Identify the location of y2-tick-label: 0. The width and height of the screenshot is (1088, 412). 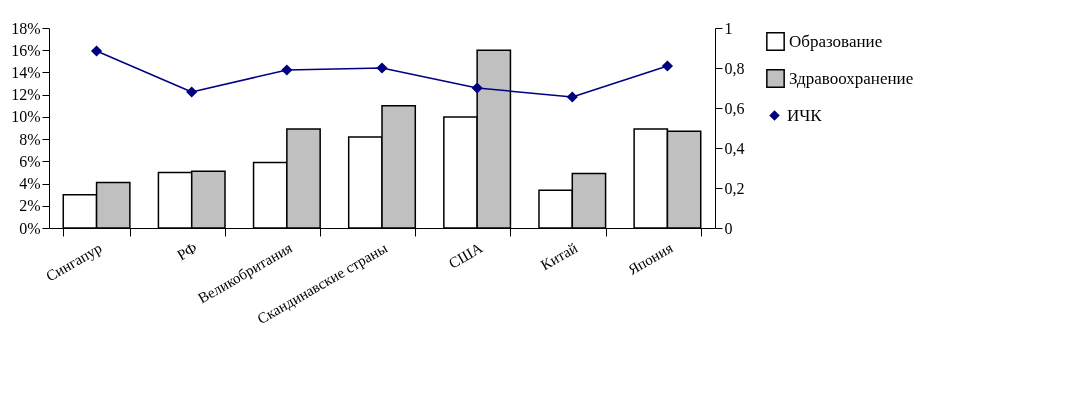
(728, 228).